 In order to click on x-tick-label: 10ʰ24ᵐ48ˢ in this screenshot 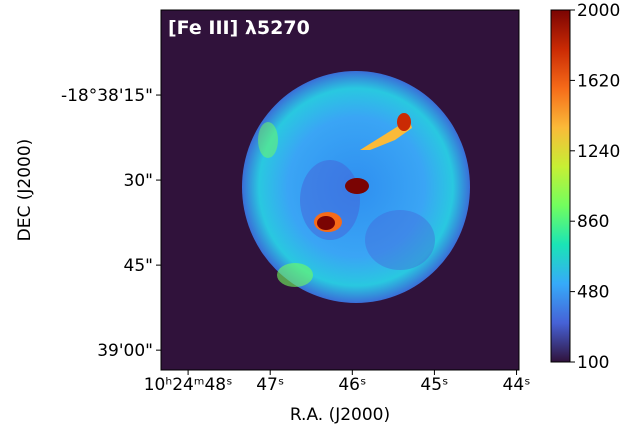, I will do `click(188, 385)`.